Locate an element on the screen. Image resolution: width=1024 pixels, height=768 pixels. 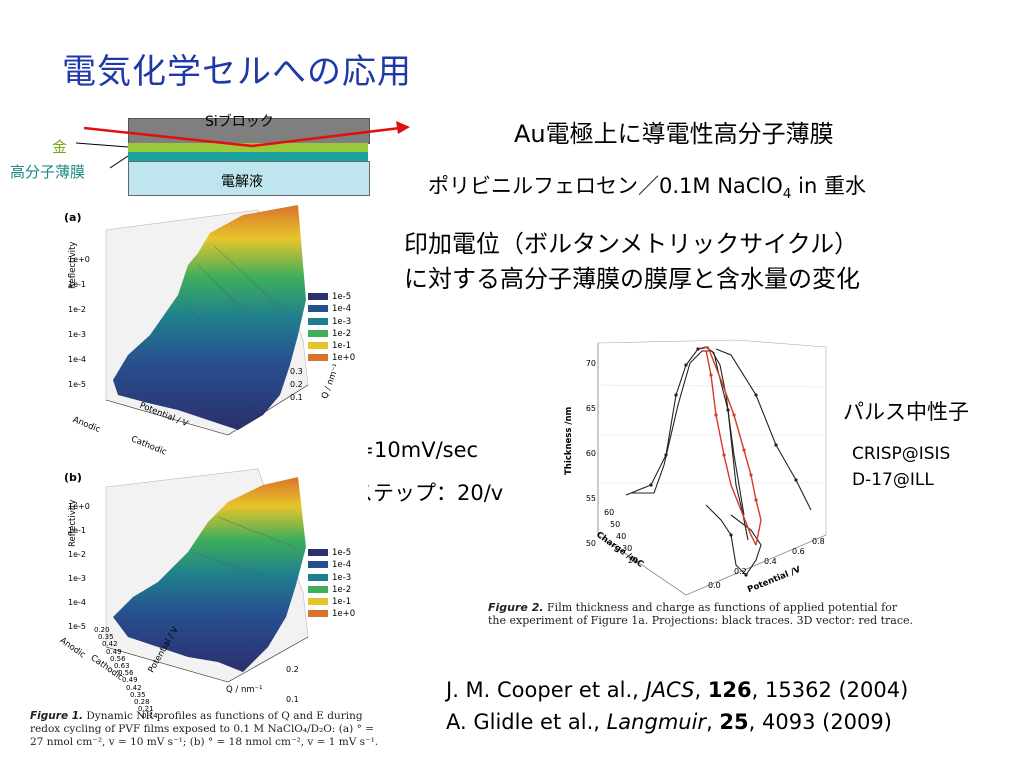
thickness-axis-label: Thickness /nm is located at coordinates (569, 440).